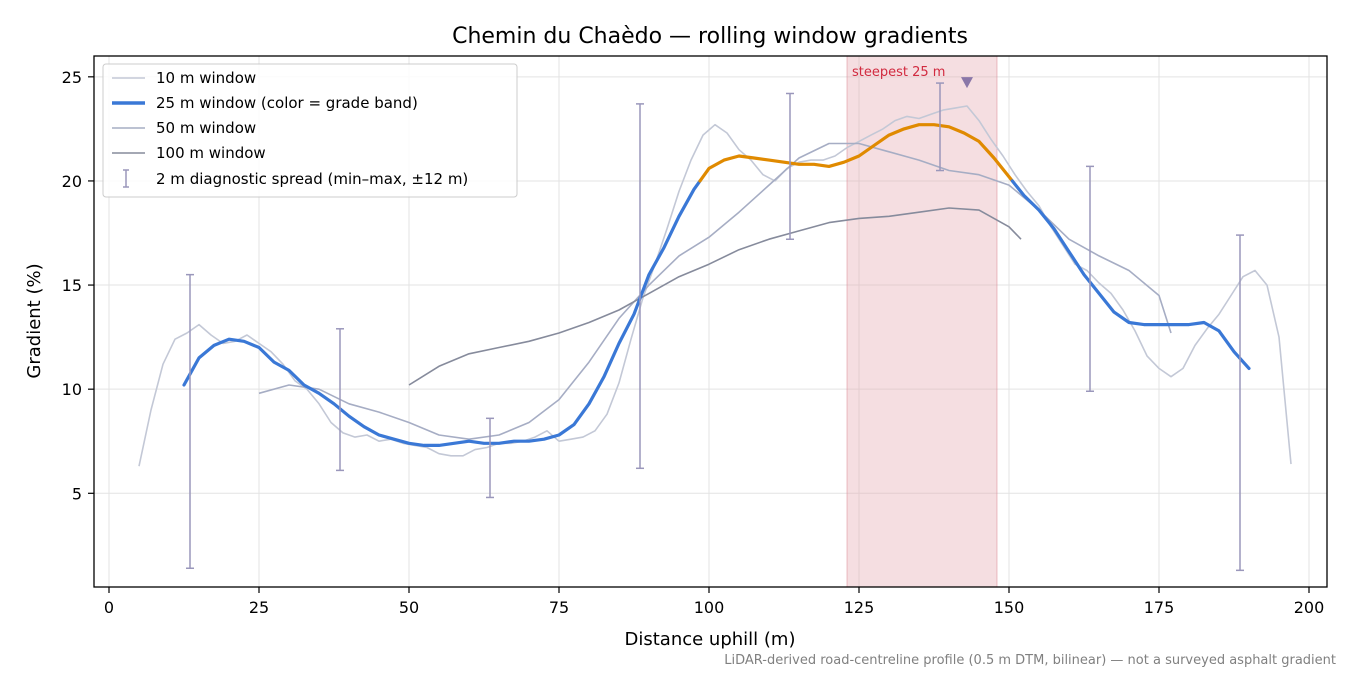 This screenshot has width=1350, height=675. Describe the element at coordinates (715, 296) in the screenshot. I see `series-100m-line` at that location.